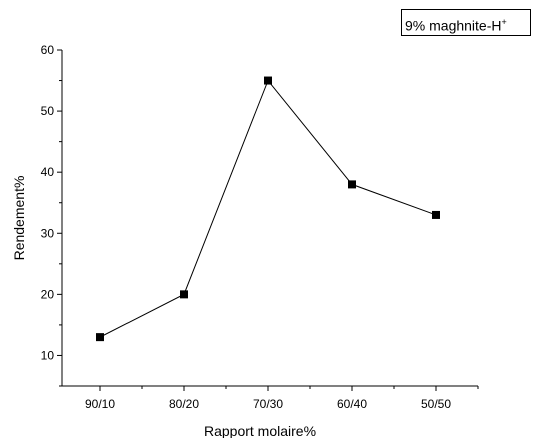 Image resolution: width=534 pixels, height=438 pixels. Describe the element at coordinates (48, 233) in the screenshot. I see `y-tick-label: 30` at that location.